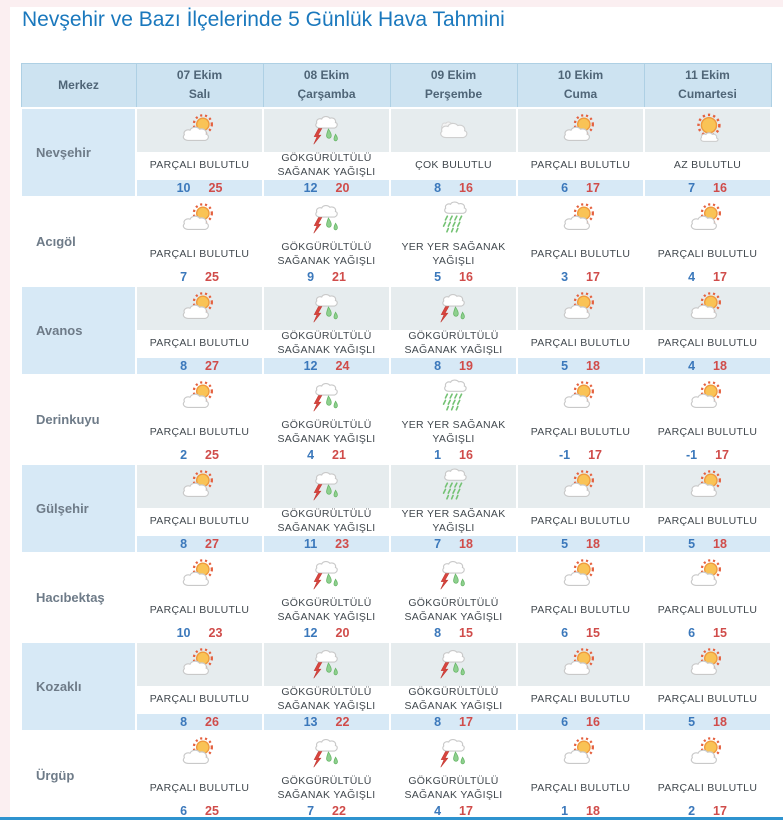 This screenshot has height=820, width=783. I want to click on column-header-date: 07 Ekim Salı, so click(199, 85).